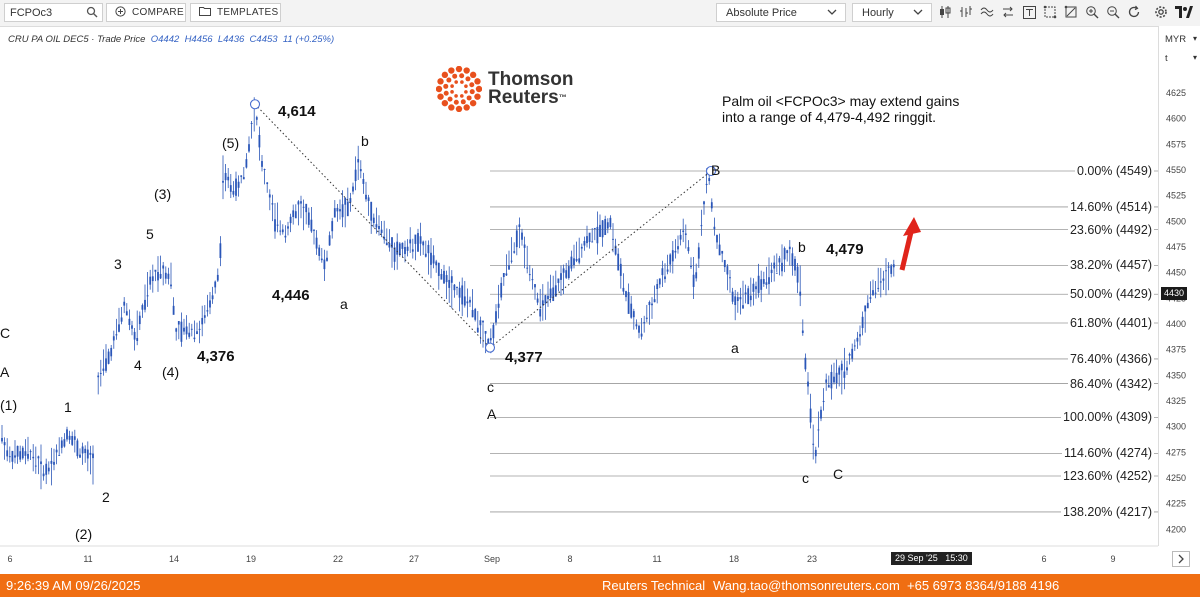 This screenshot has width=1200, height=597. What do you see at coordinates (414, 559) in the screenshot?
I see `time-tick-label: 27` at bounding box center [414, 559].